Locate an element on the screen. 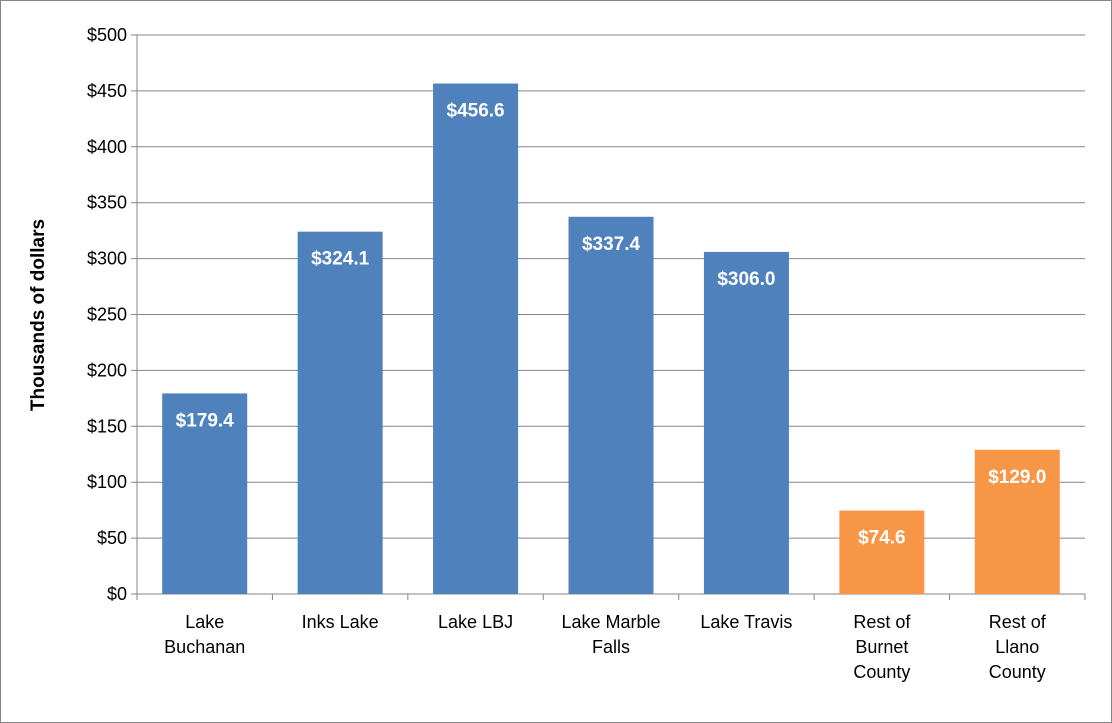  y-tick-label: $450 is located at coordinates (107, 91).